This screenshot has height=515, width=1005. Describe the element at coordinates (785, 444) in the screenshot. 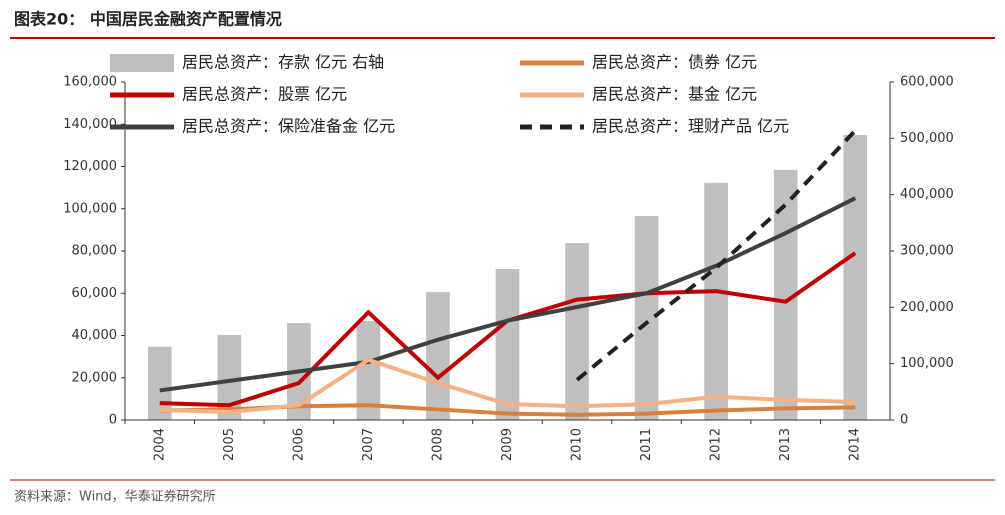

I see `x-tick-label: 2013` at that location.